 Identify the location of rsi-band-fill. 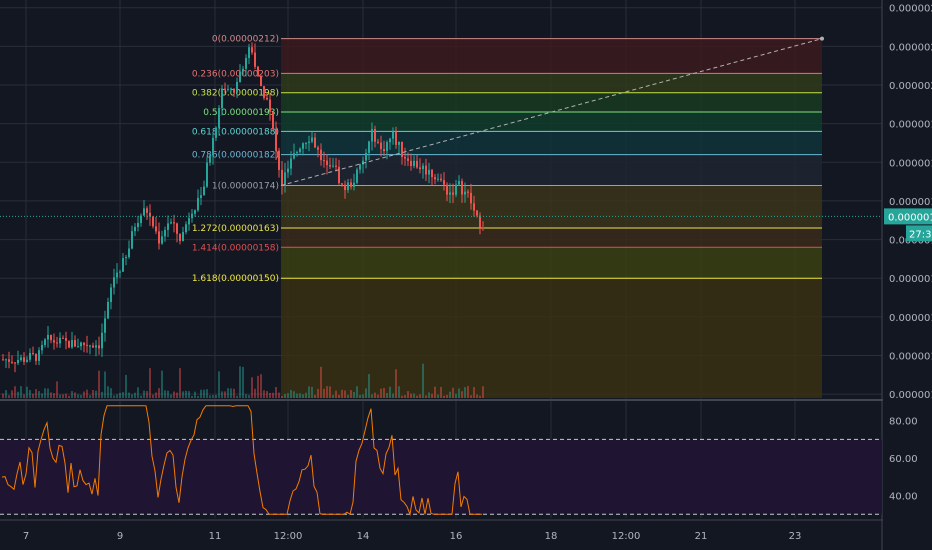
(441, 477).